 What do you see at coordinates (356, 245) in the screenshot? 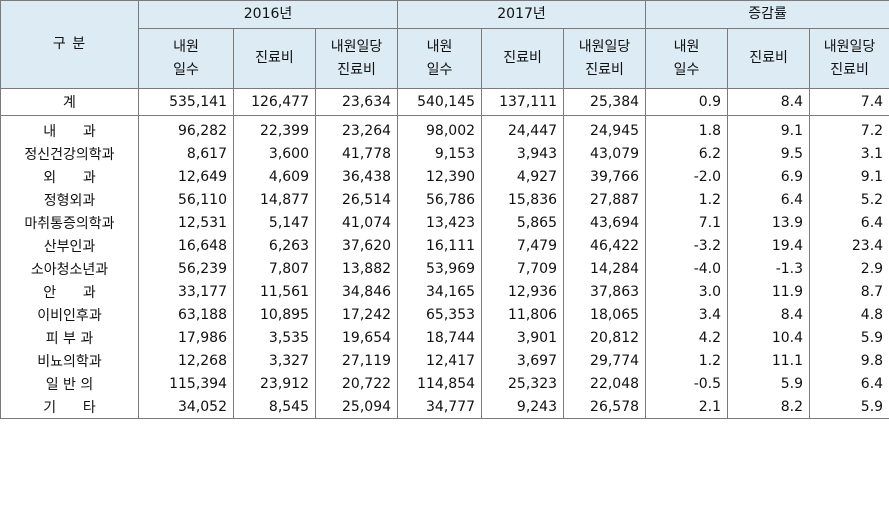
I see `value-cell: 37,620` at bounding box center [356, 245].